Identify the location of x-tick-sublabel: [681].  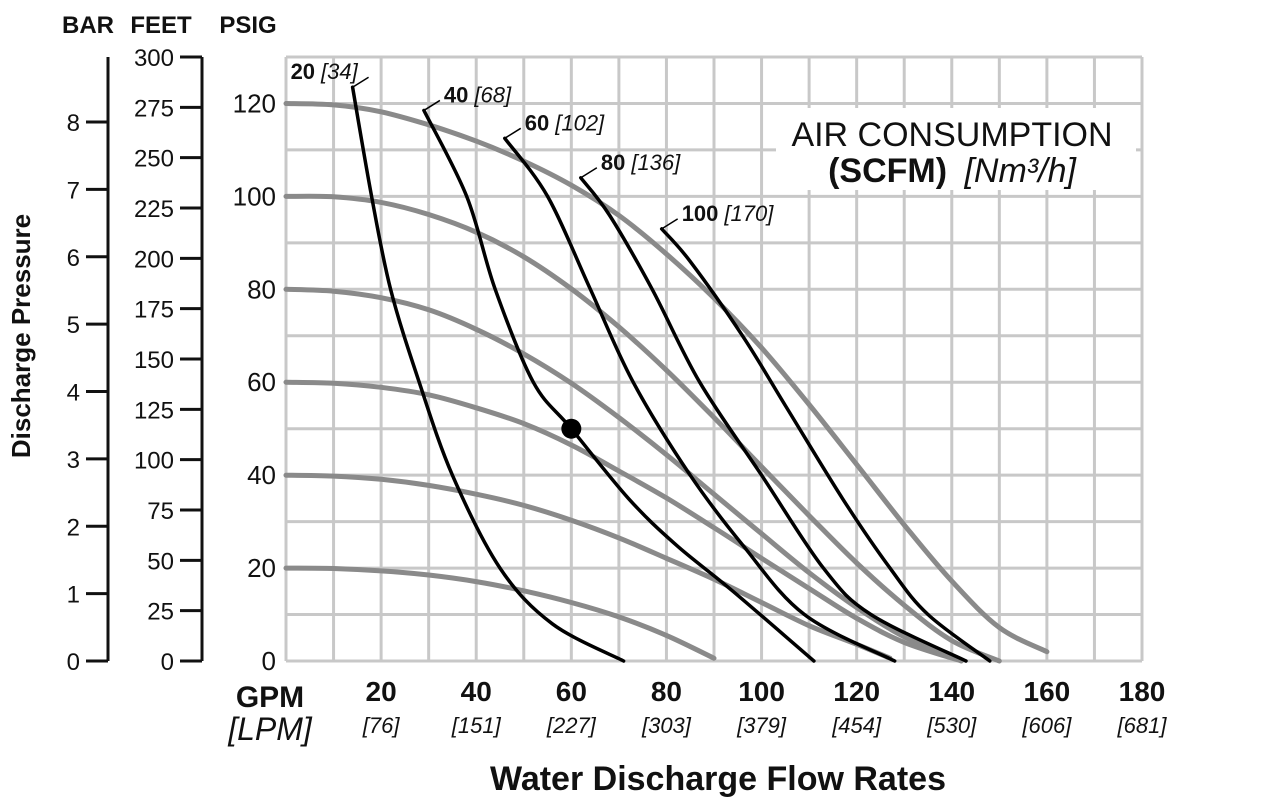
(1142, 725).